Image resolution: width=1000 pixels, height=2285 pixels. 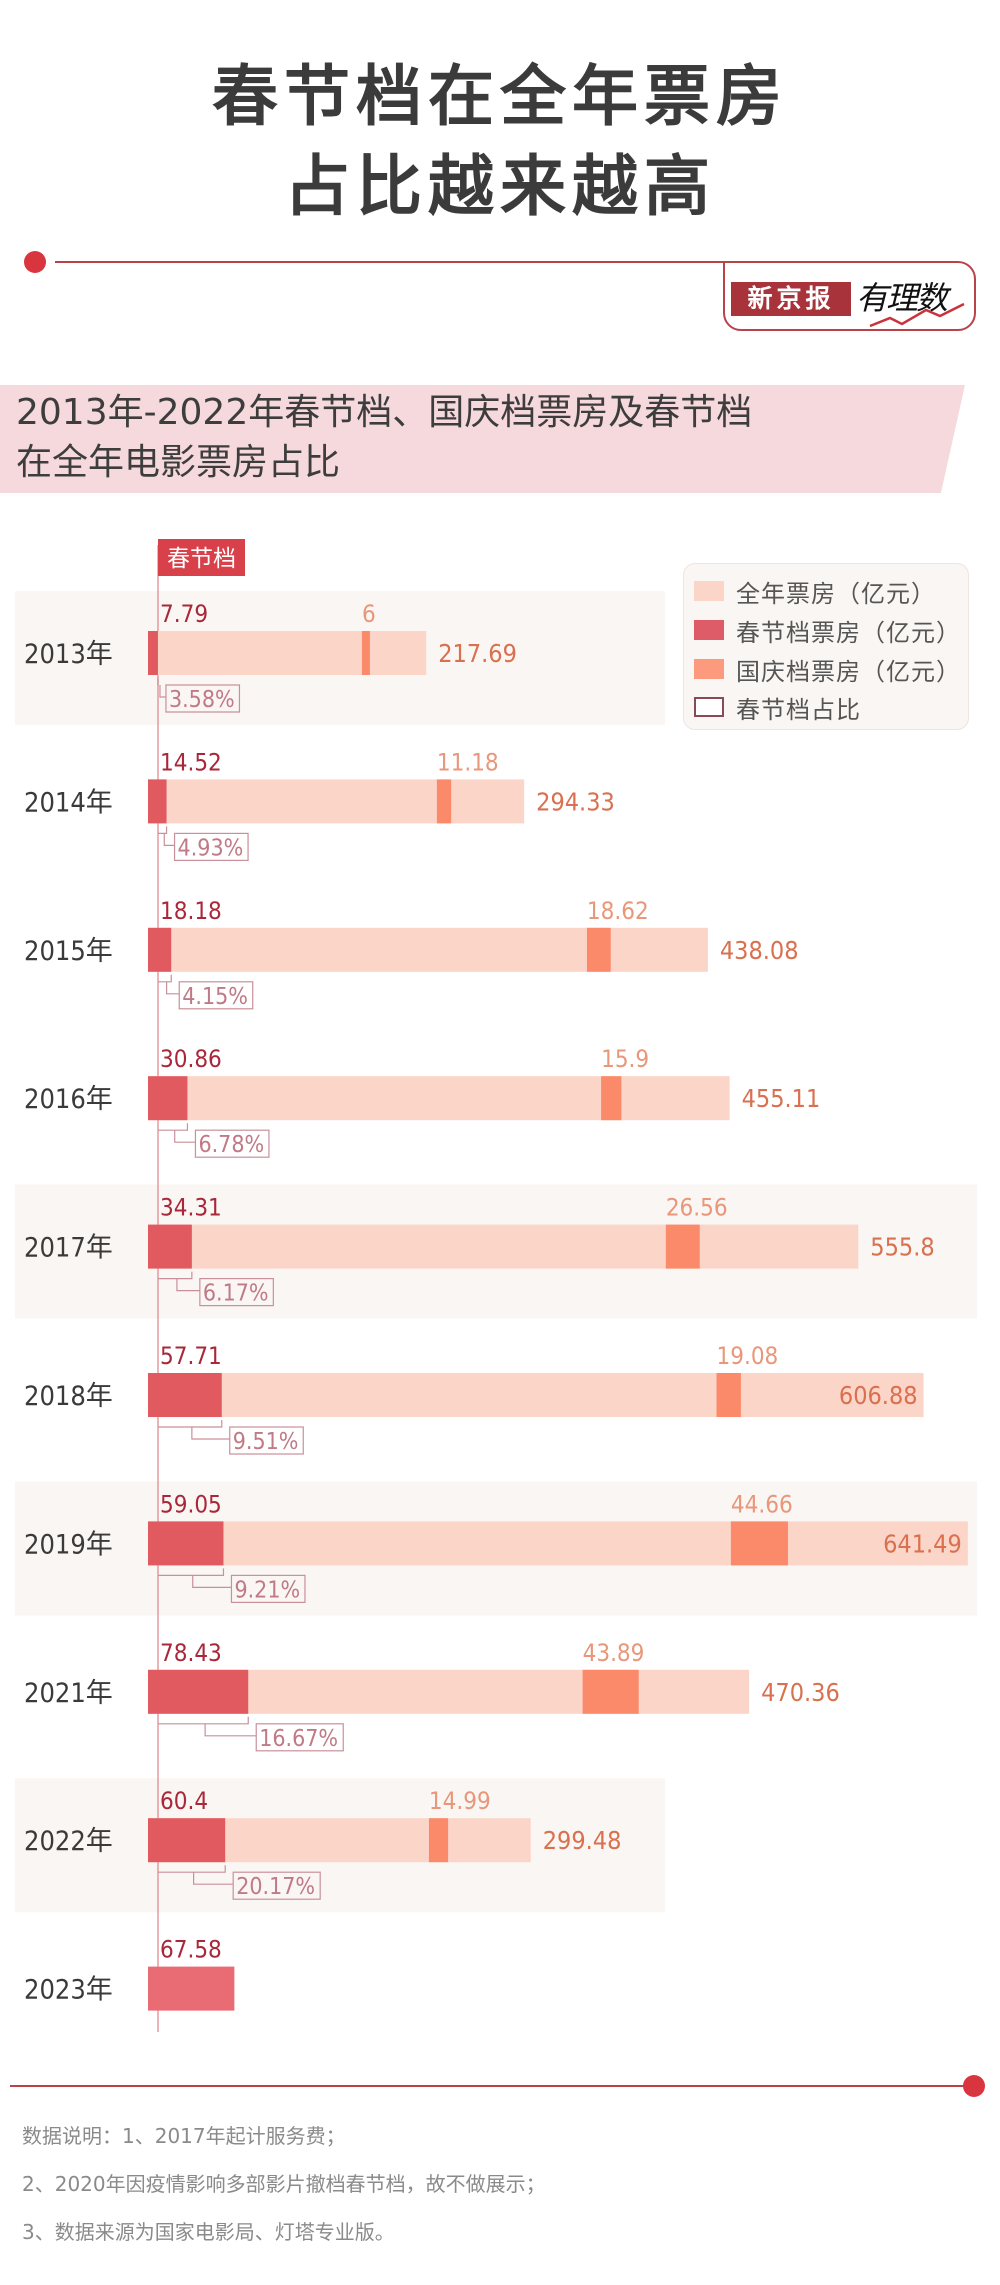 I want to click on national-value-label: 6, so click(x=369, y=614).